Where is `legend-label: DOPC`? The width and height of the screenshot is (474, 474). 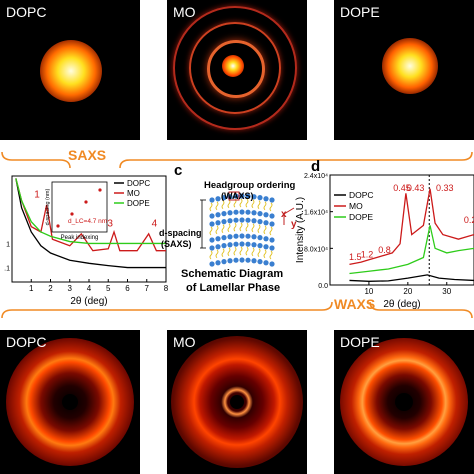
legend-label: DOPC is located at coordinates (138, 183).